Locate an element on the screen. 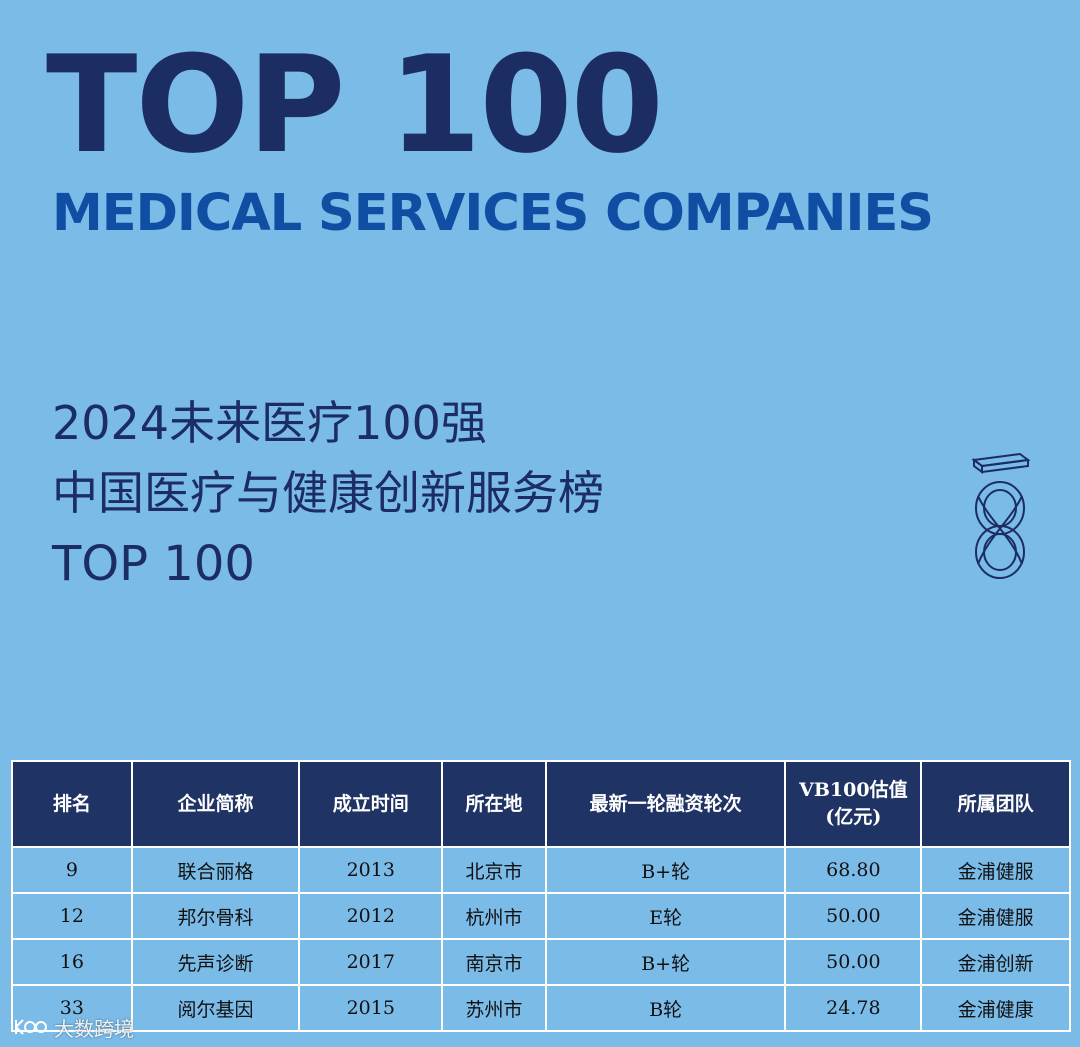 The height and width of the screenshot is (1047, 1080). table-row: 16 先声诊断 2017 南京市 B+轮 50.00 金浦创新 is located at coordinates (541, 962).